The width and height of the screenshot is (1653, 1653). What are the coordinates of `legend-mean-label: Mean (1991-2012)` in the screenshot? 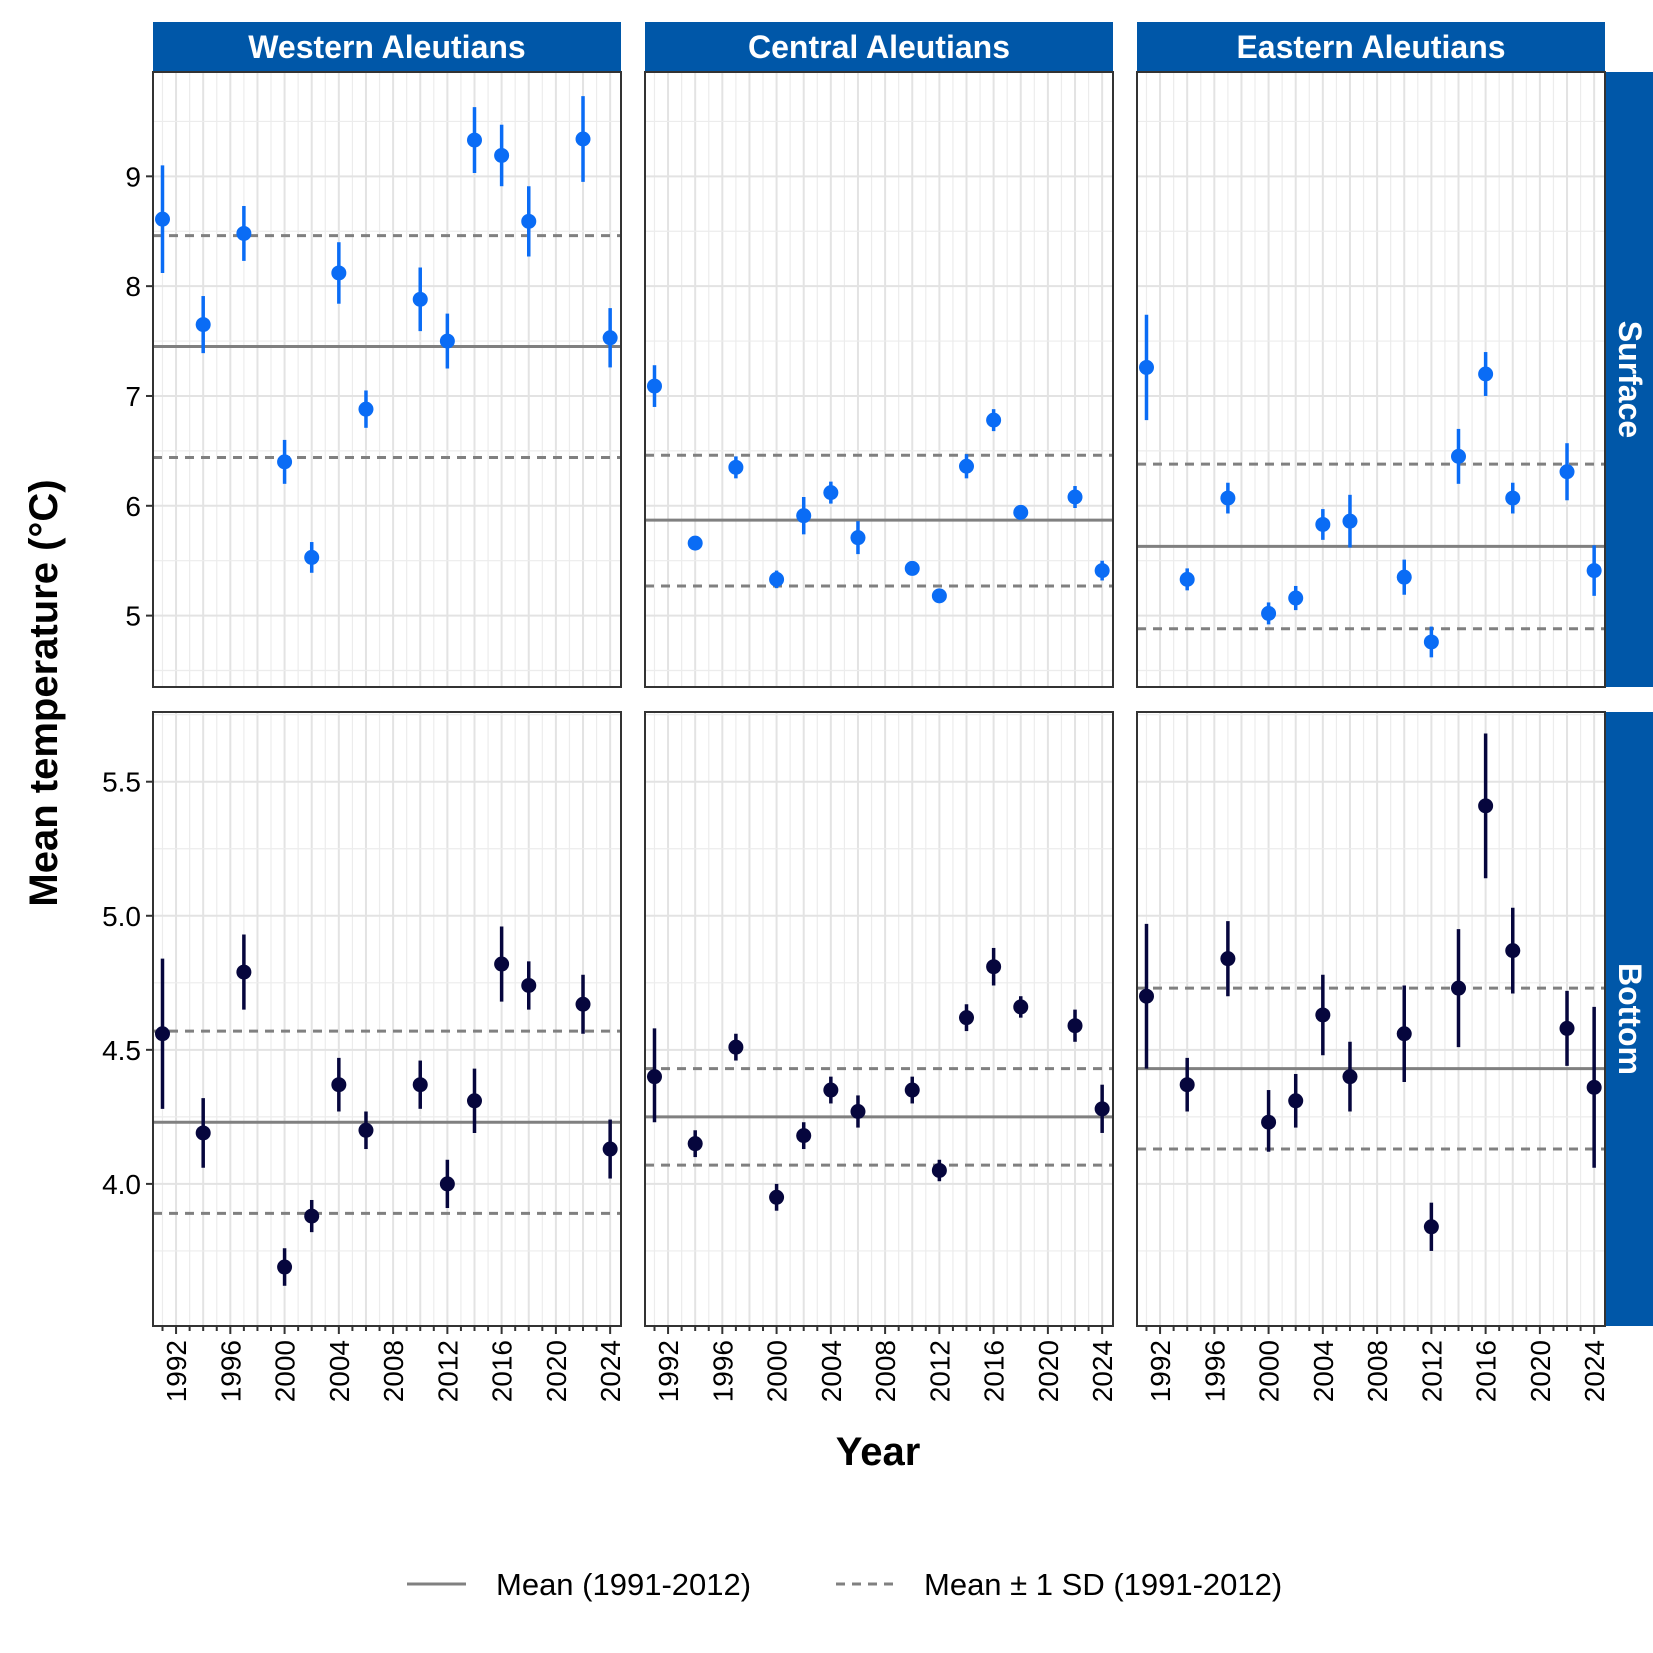 It's located at (623, 1584).